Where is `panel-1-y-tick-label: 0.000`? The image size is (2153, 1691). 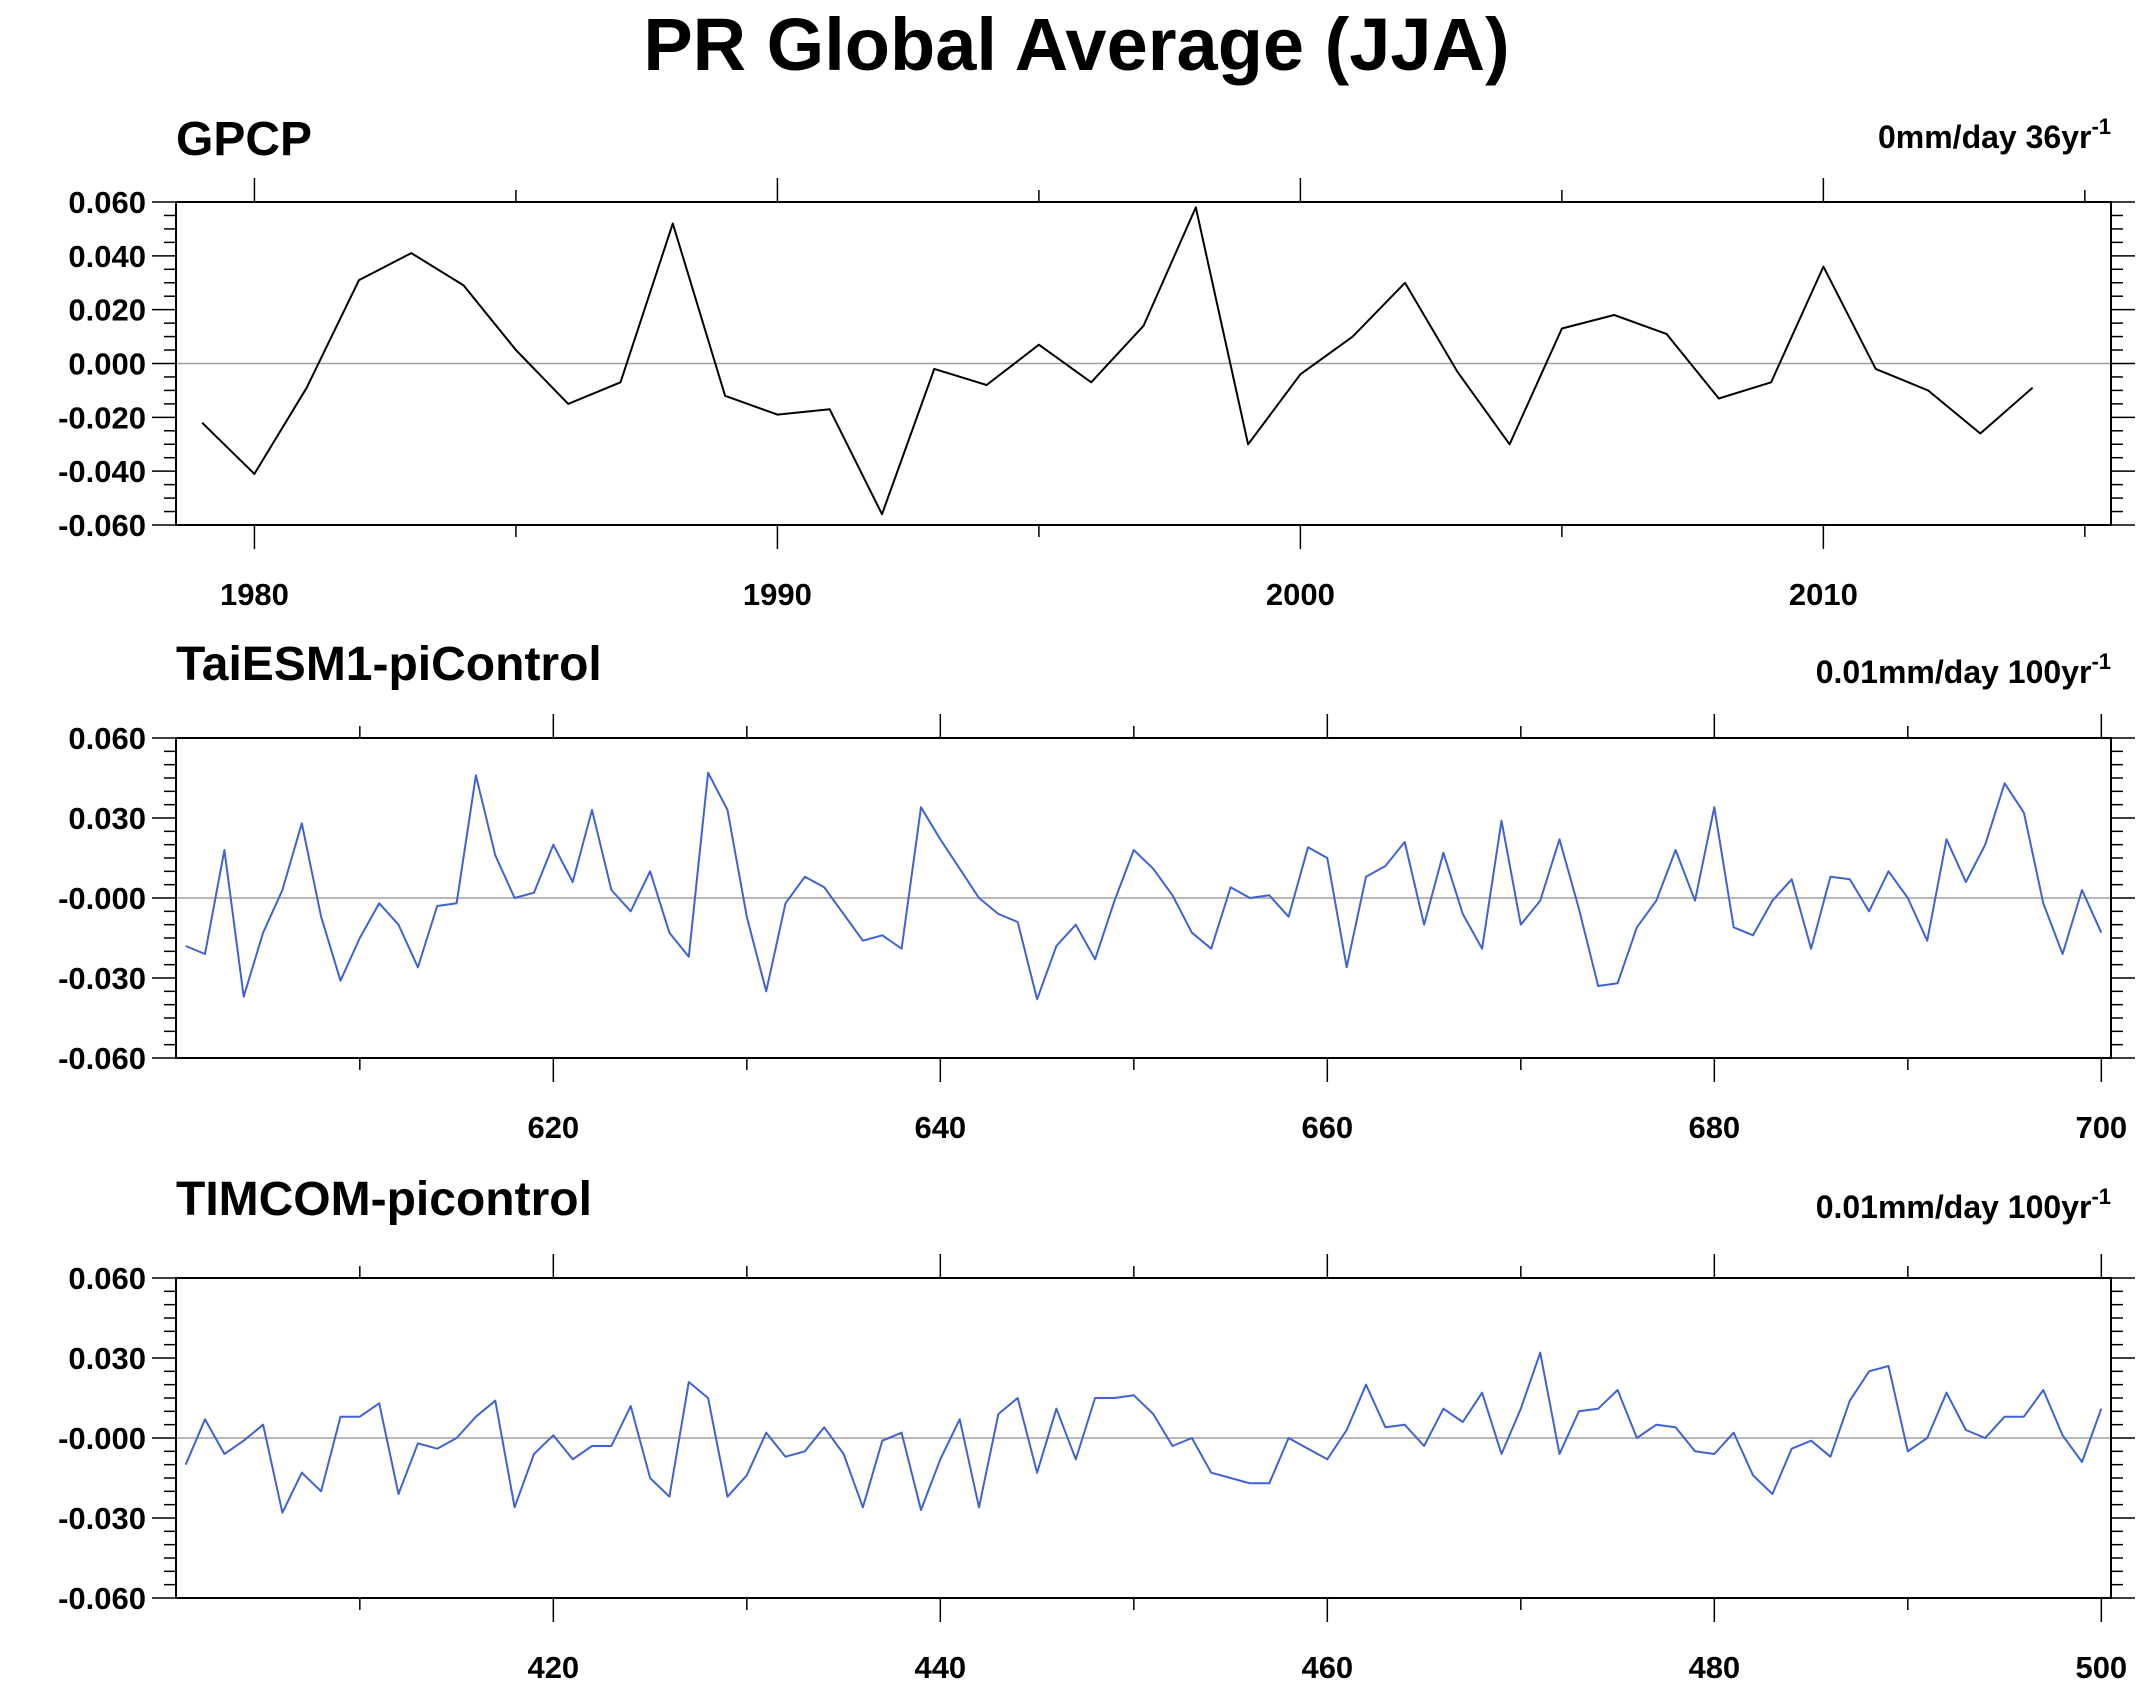 panel-1-y-tick-label: 0.000 is located at coordinates (107, 364).